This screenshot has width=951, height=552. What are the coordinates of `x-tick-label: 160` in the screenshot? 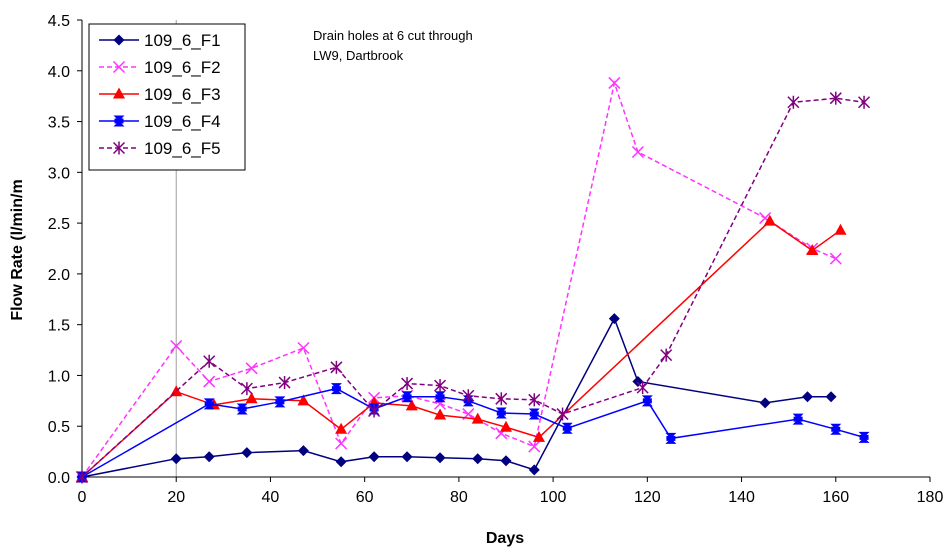 It's located at (835, 497).